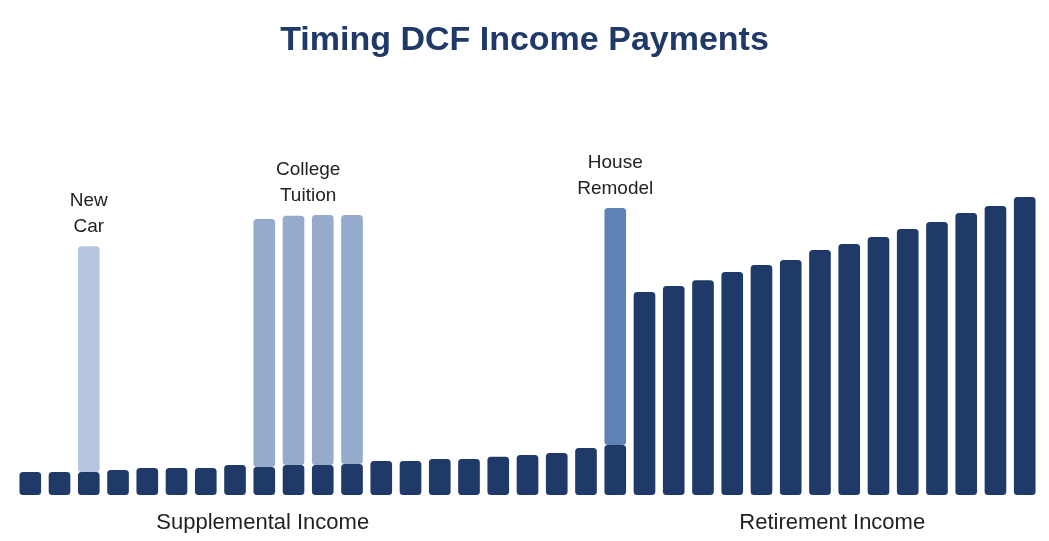 The image size is (1049, 541). I want to click on text: Supplemental Income, so click(263, 521).